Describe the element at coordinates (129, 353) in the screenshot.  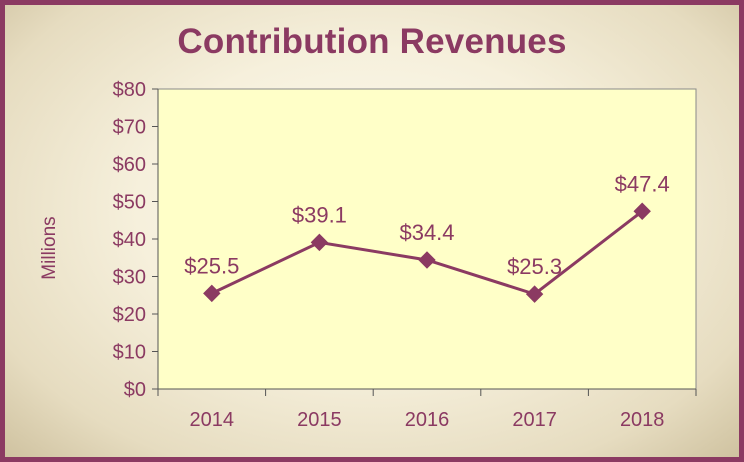
I see `y-tick-label: $10` at that location.